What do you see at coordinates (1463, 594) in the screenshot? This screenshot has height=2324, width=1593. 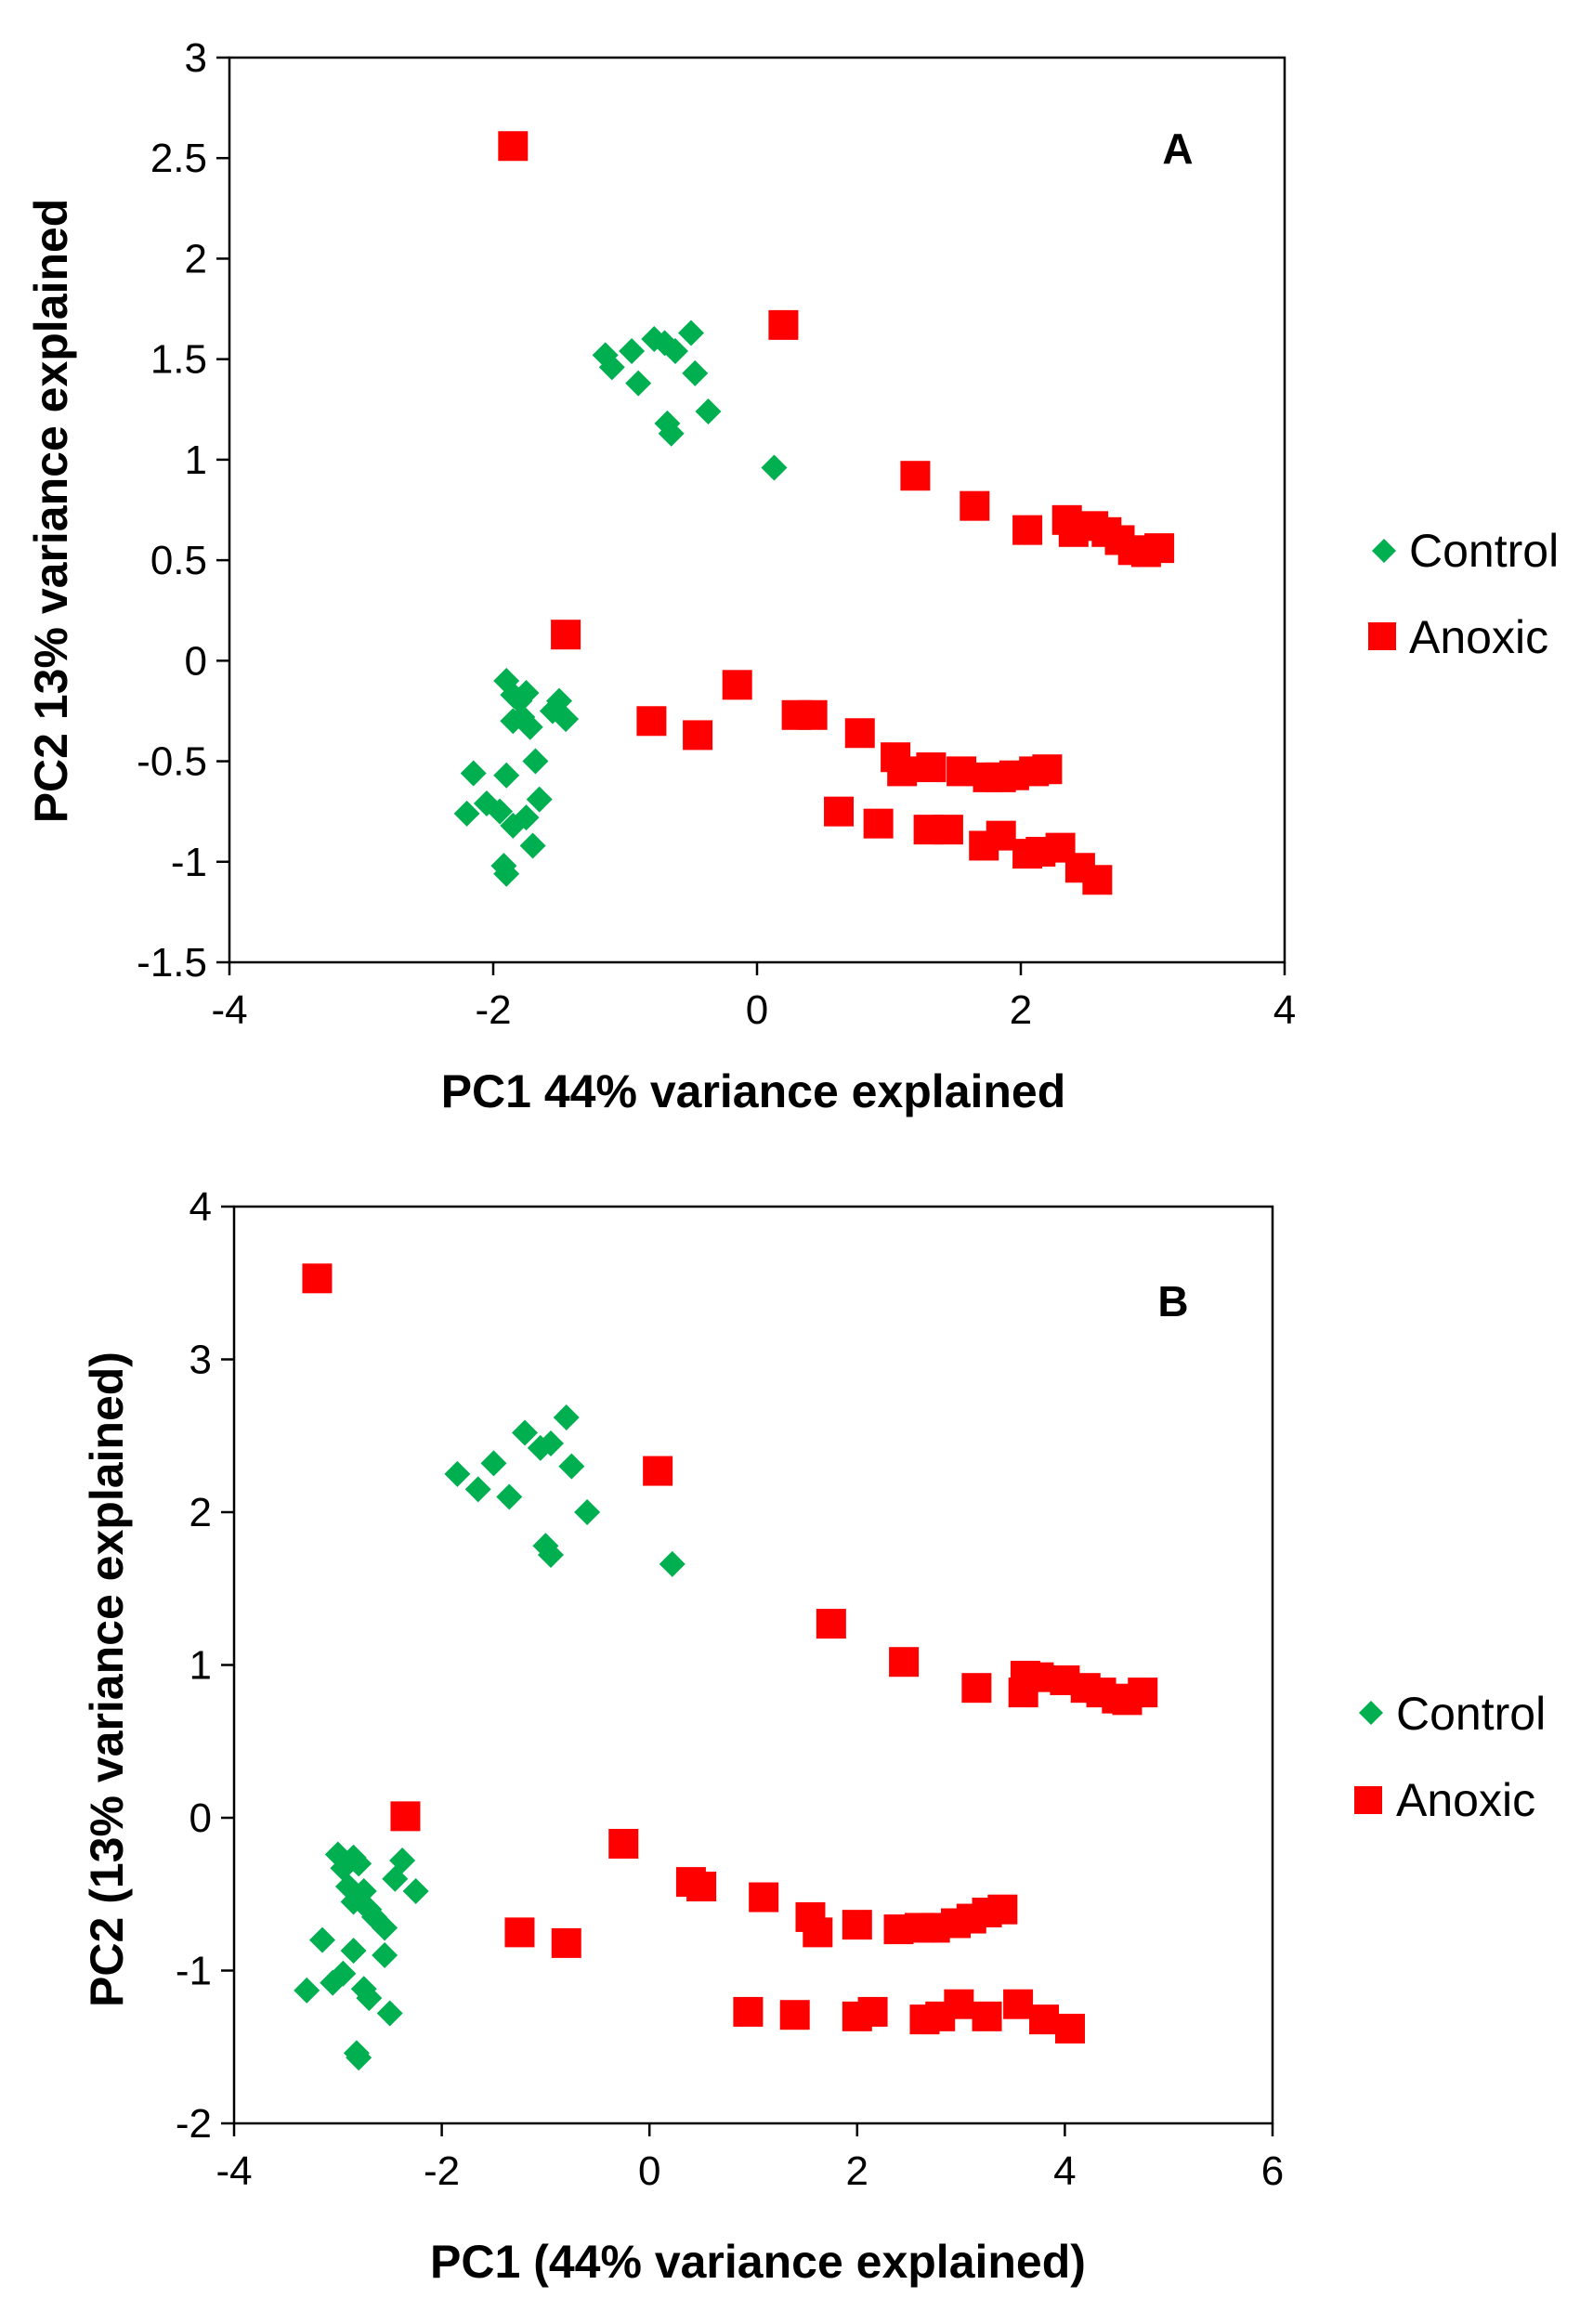 I see `panel-a-legend: Control Anoxic` at bounding box center [1463, 594].